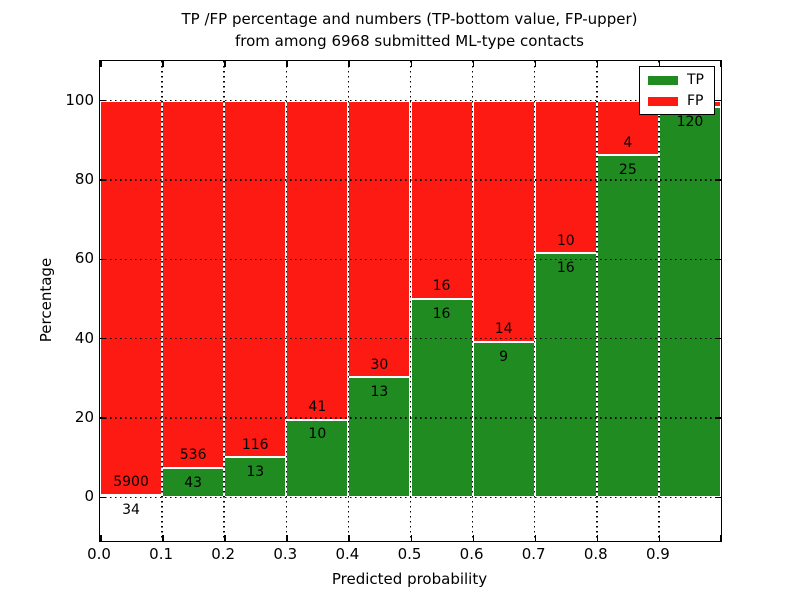 This screenshot has width=800, height=600. I want to click on x-axis-label: Predicted probability, so click(409, 579).